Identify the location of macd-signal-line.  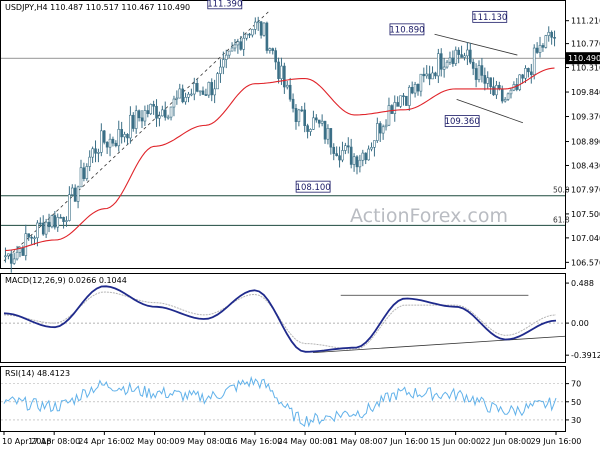
(280, 320).